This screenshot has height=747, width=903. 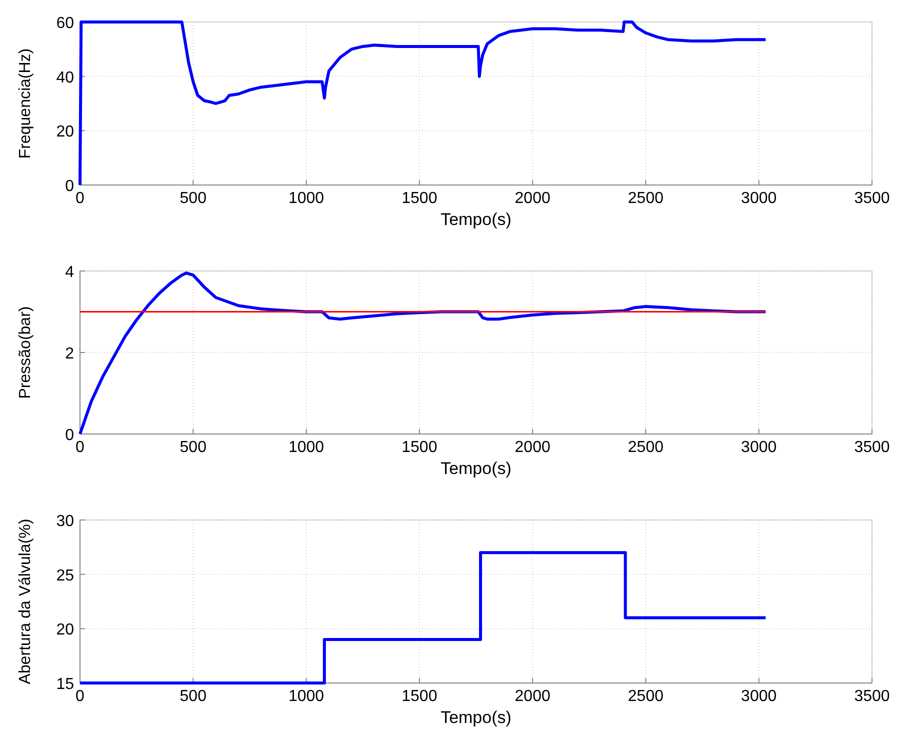 What do you see at coordinates (69, 272) in the screenshot?
I see `y-tick-label: 4` at bounding box center [69, 272].